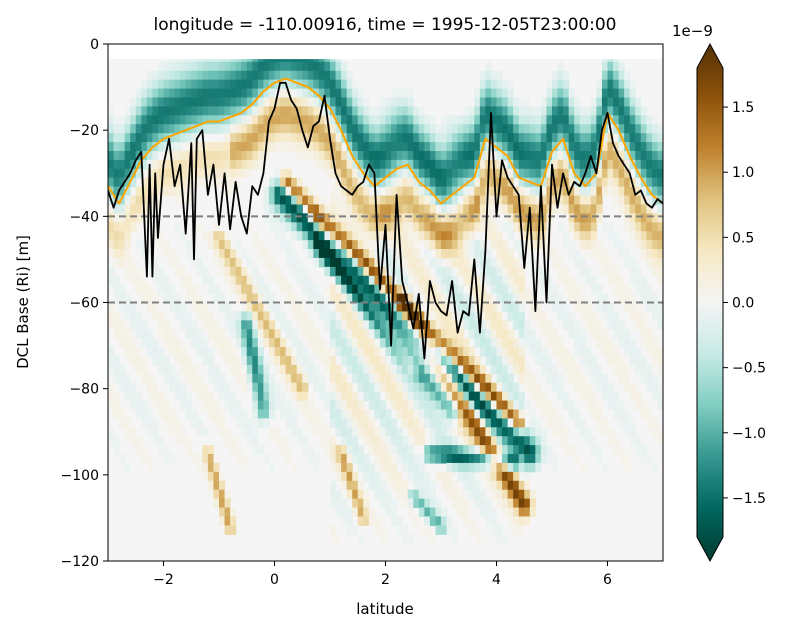 This screenshot has height=634, width=796. I want to click on colorbar-tick-label: −1.5, so click(749, 499).